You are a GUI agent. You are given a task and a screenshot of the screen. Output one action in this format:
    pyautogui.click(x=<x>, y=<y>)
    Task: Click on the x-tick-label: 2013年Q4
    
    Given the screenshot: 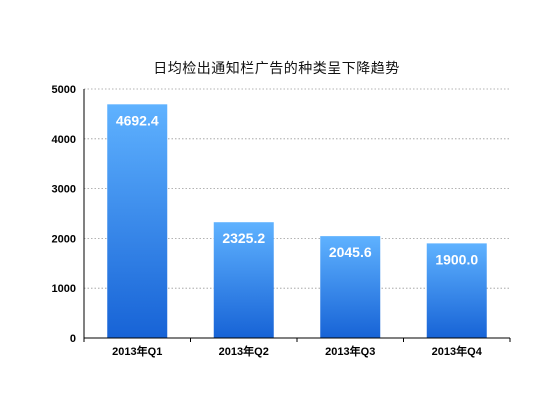 What is the action you would take?
    pyautogui.click(x=457, y=351)
    